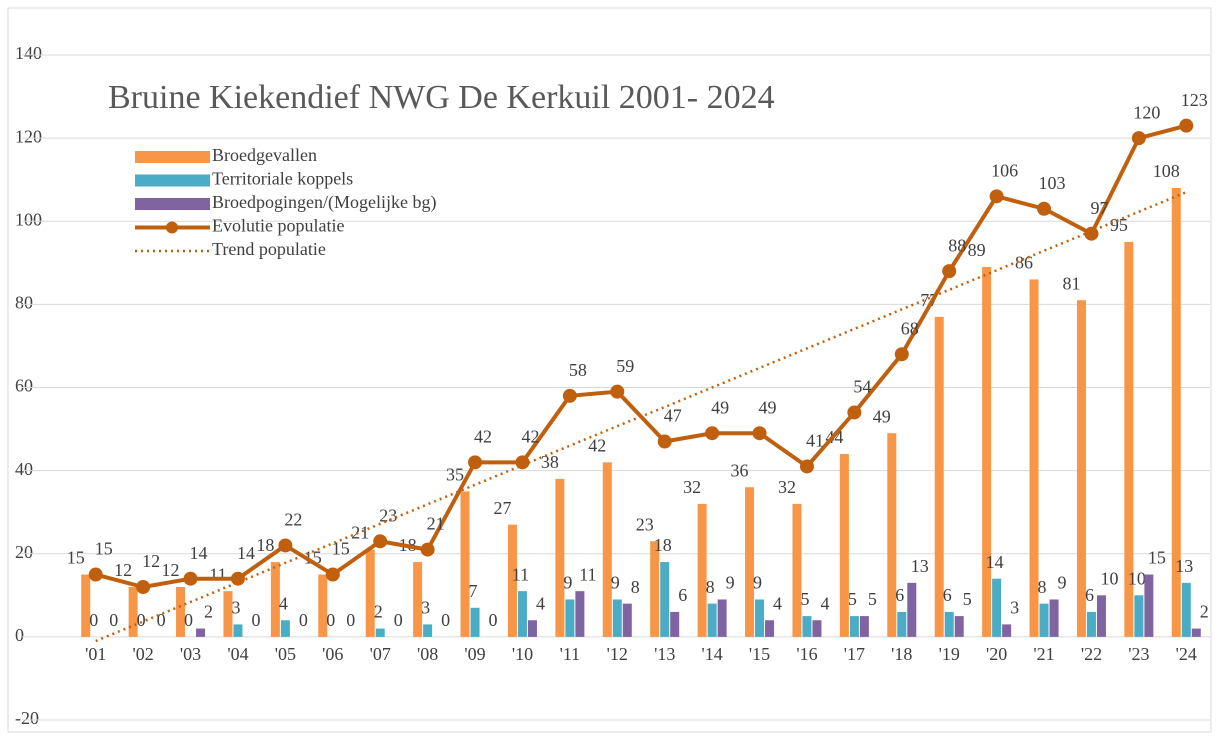  I want to click on y-tick-label: 0, so click(19, 635).